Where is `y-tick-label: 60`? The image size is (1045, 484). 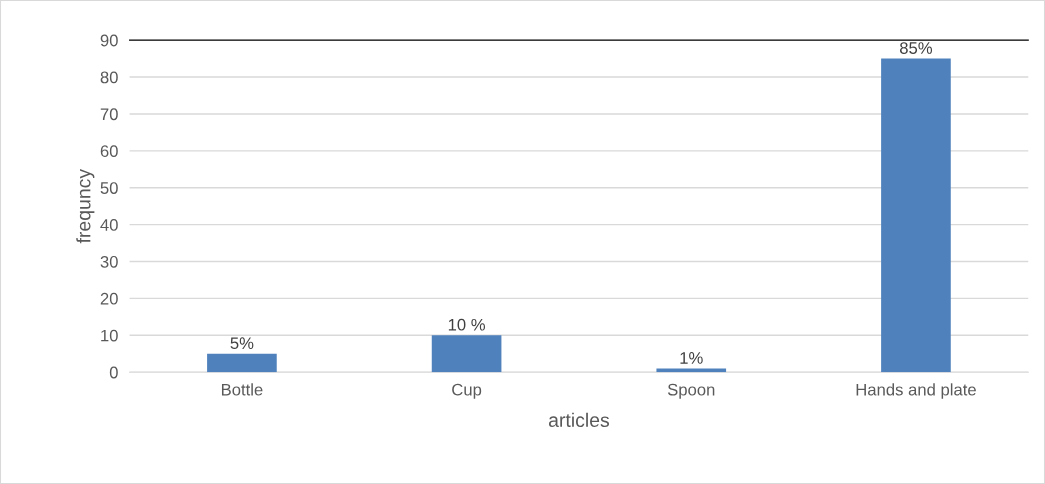 y-tick-label: 60 is located at coordinates (109, 151).